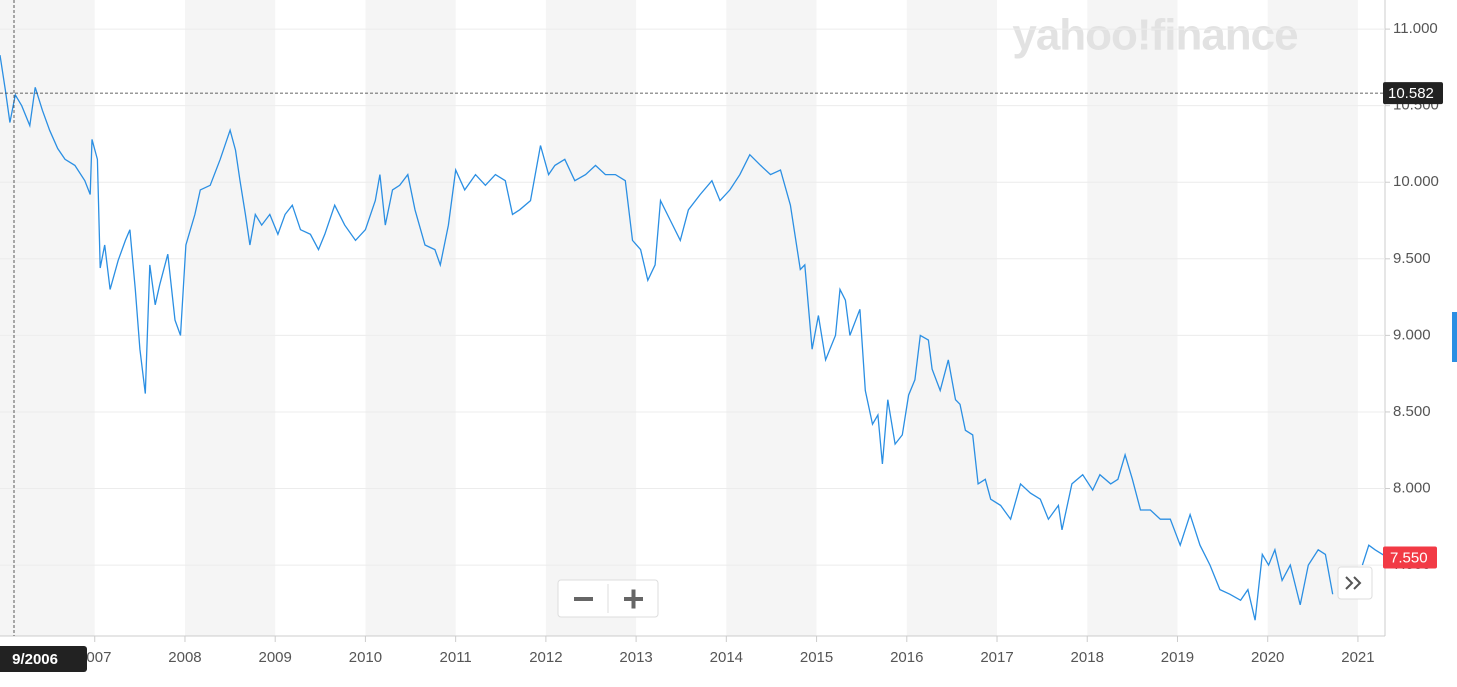 The height and width of the screenshot is (687, 1457). I want to click on zoom-in-vertical, so click(633, 599).